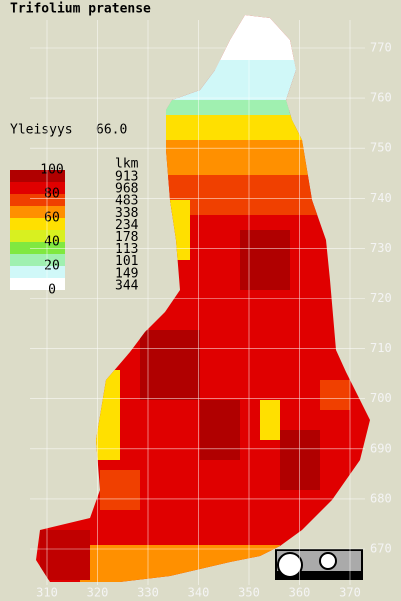 This screenshot has height=601, width=401. Describe the element at coordinates (51, 170) in the screenshot. I see `legend-label: 100` at that location.